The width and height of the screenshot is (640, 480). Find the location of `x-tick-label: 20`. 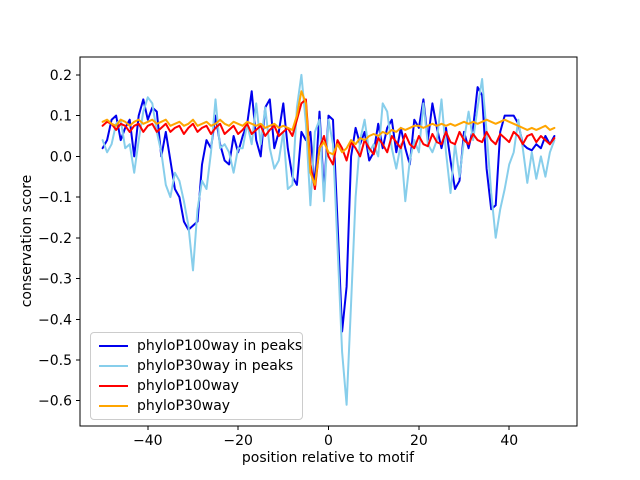

x-tick-label: 20 is located at coordinates (419, 441).